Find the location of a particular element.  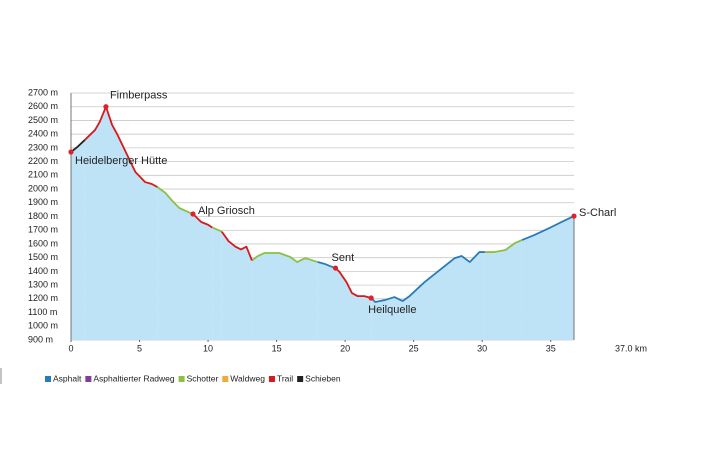

y-tick-label: 2300 m is located at coordinates (43, 147).